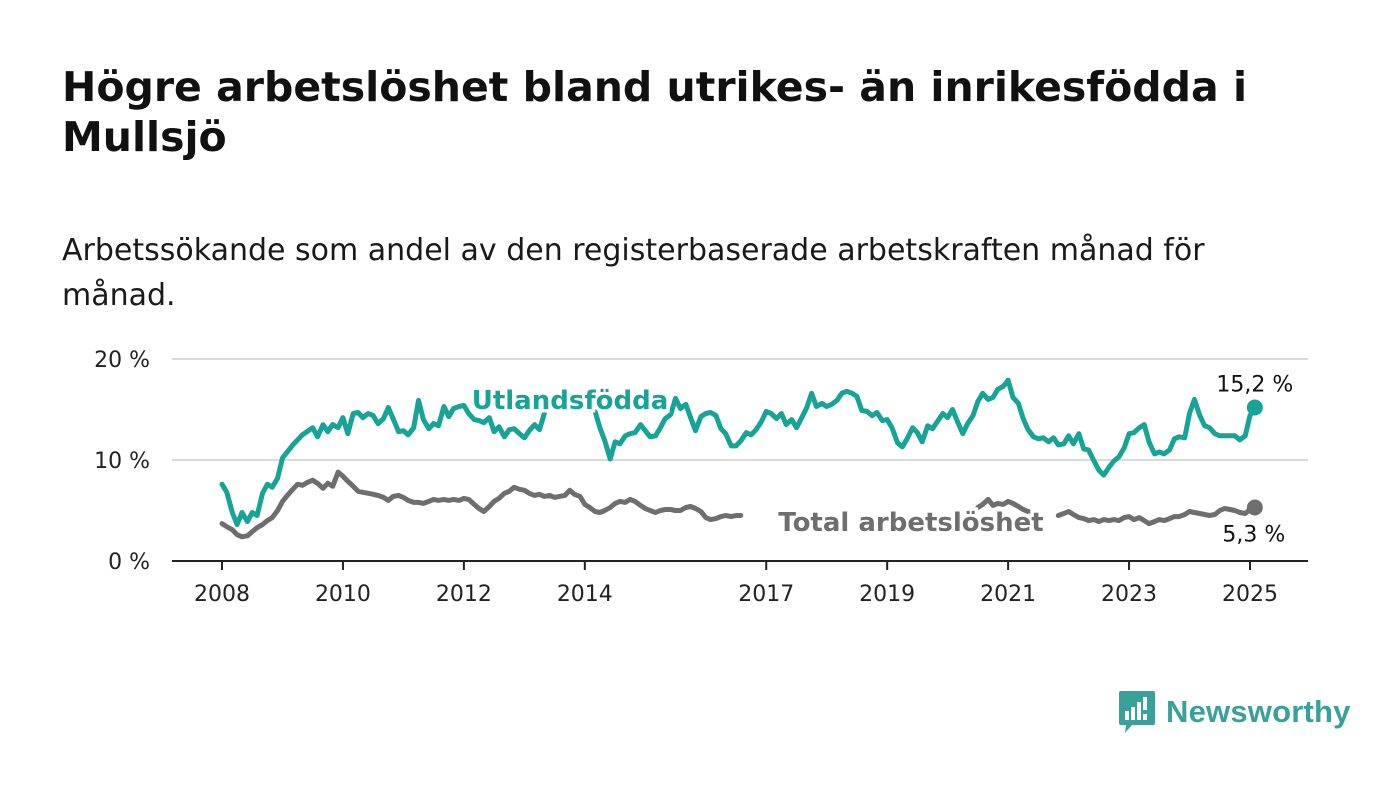 The height and width of the screenshot is (794, 1400). What do you see at coordinates (570, 401) in the screenshot?
I see `series-name-label: Utlandsfödda` at bounding box center [570, 401].